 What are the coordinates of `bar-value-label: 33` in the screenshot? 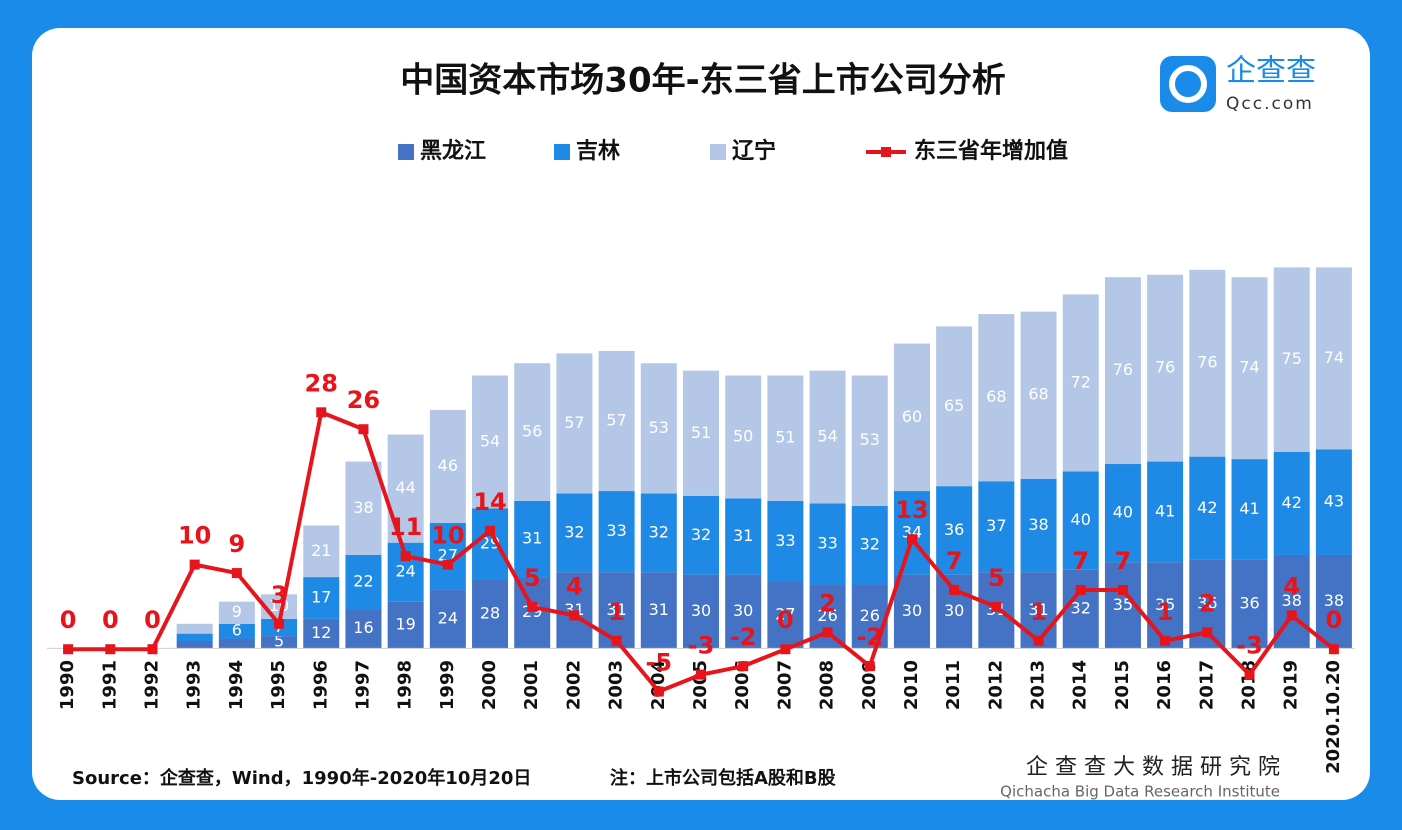 It's located at (785, 540).